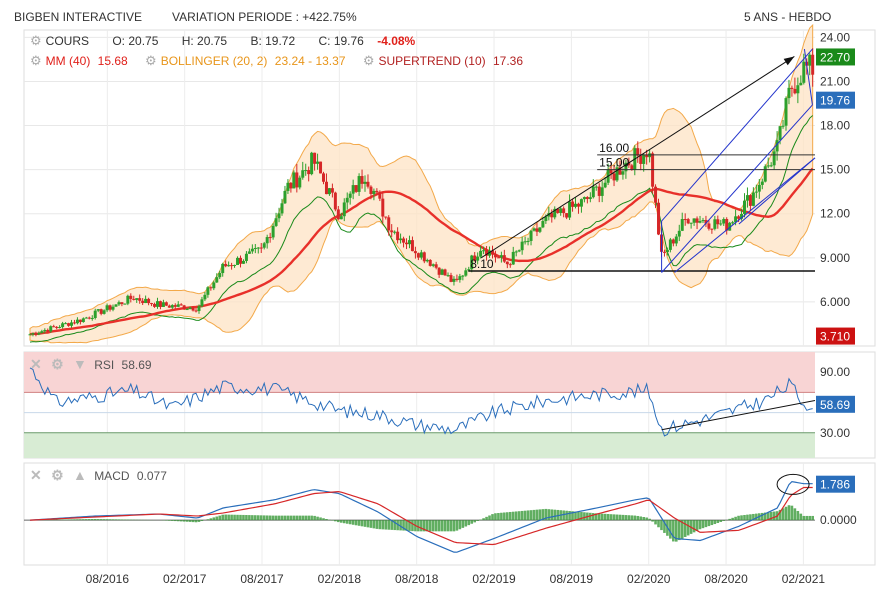  Describe the element at coordinates (494, 579) in the screenshot. I see `x-axis-tick: 02/2019` at that location.